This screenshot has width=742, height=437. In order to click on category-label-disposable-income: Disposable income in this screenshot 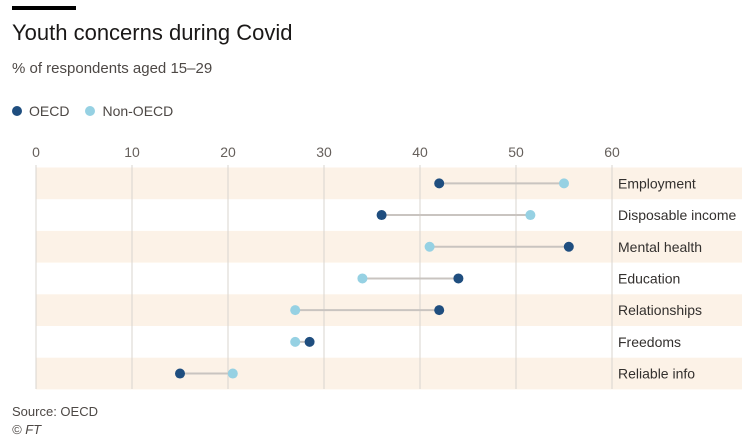, I will do `click(677, 215)`.